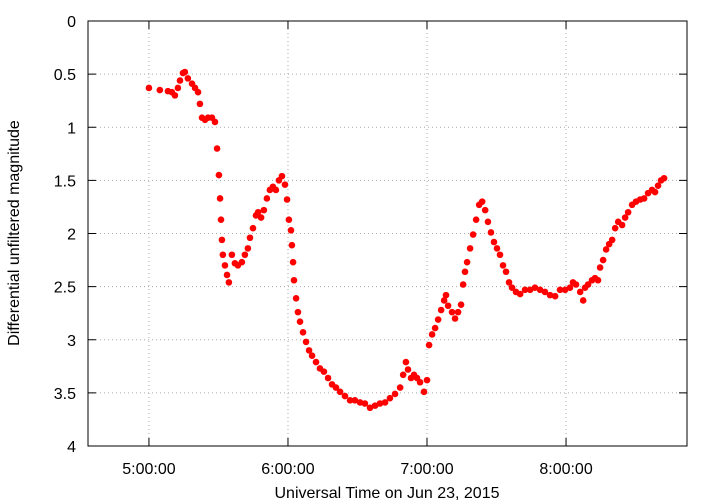 The width and height of the screenshot is (720, 504). Describe the element at coordinates (65, 394) in the screenshot. I see `y-tick-label: 3.5` at that location.